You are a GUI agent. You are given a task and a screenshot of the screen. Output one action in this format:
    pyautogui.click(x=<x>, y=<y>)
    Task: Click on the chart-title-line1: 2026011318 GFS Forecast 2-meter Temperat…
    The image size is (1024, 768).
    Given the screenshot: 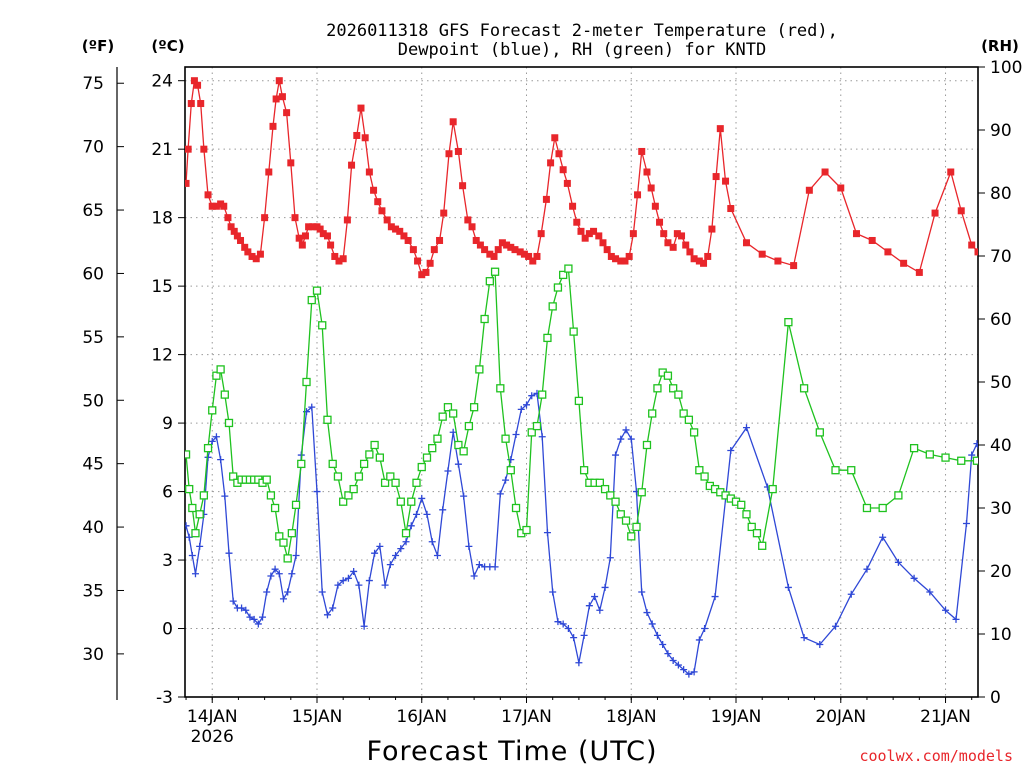 What is the action you would take?
    pyautogui.click(x=582, y=31)
    